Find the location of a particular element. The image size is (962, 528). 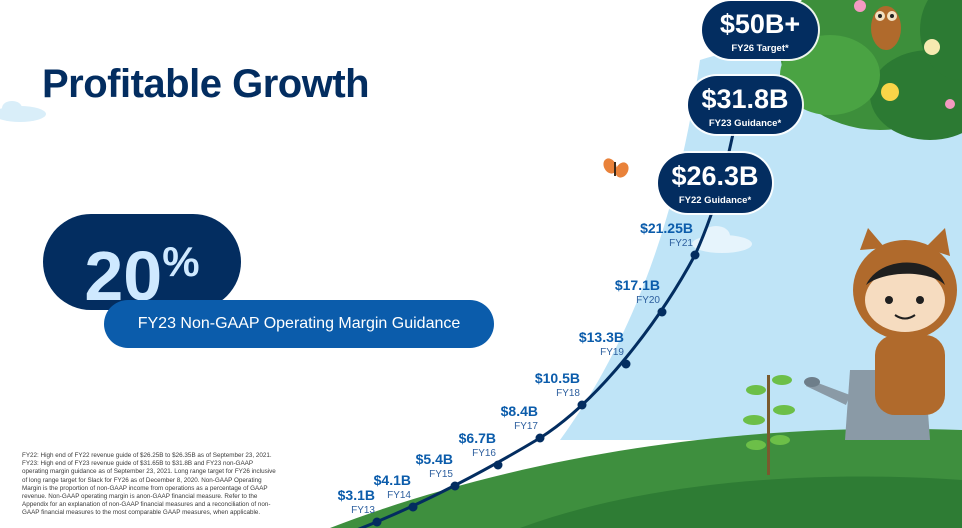

bubble-value: $26.3B is located at coordinates (715, 176).